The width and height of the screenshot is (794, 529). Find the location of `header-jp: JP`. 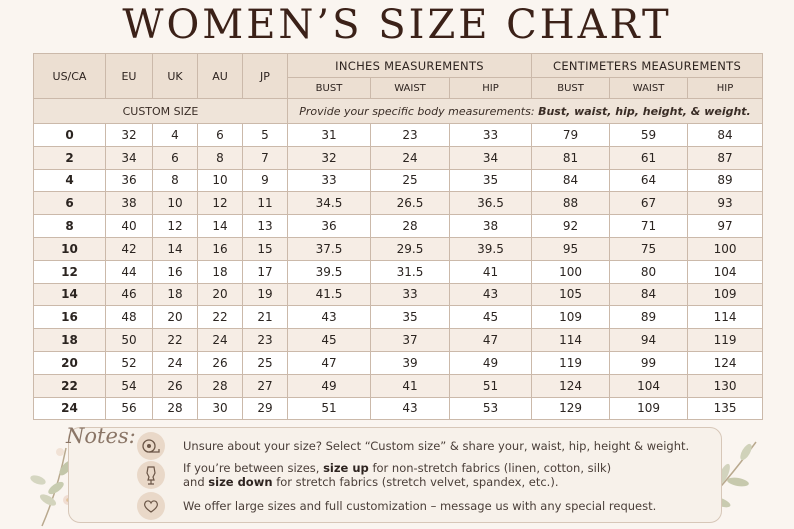

header-jp: JP is located at coordinates (265, 76).